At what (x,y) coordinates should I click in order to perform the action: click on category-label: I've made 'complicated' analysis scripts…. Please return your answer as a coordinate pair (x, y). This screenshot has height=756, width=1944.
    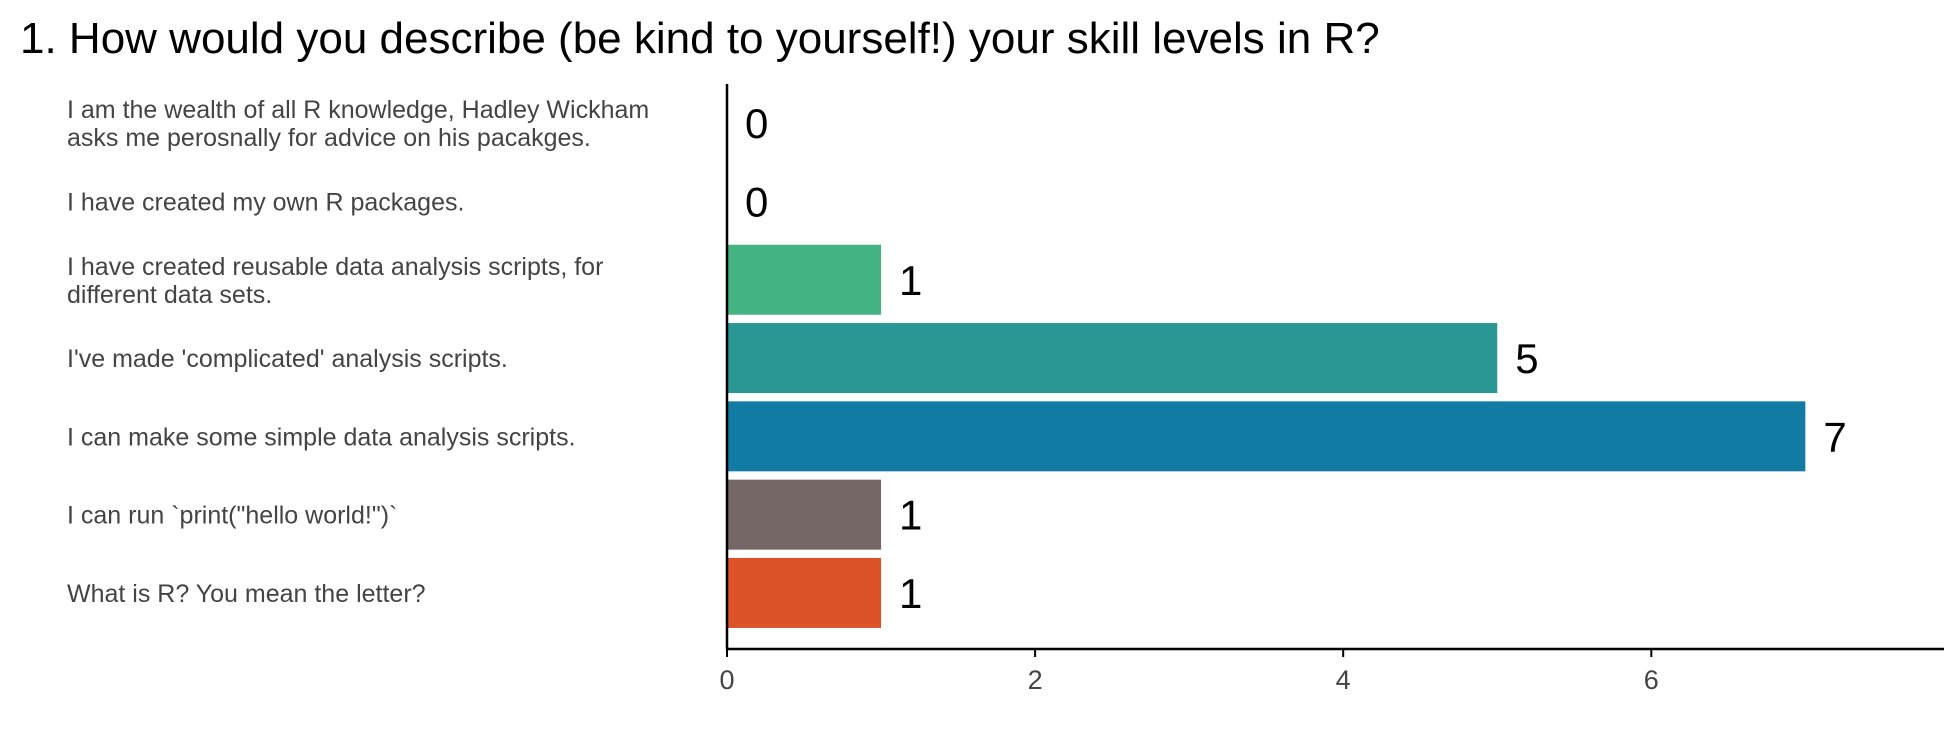
    Looking at the image, I should click on (287, 359).